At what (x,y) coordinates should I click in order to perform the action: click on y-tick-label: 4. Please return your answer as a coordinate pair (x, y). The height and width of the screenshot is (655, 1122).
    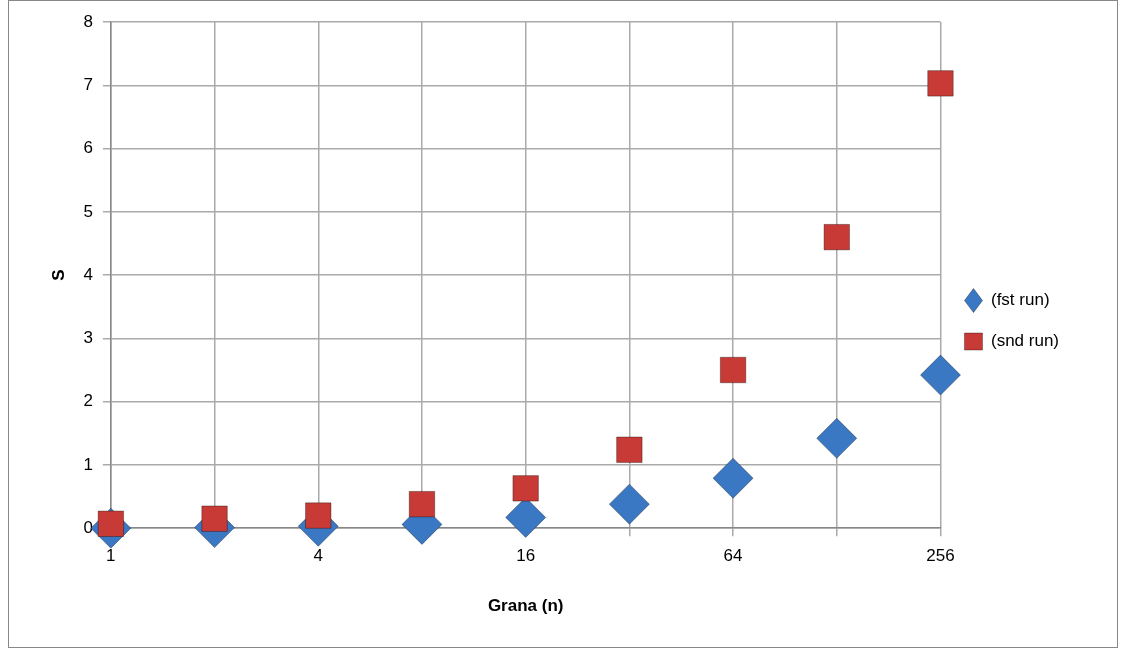
    Looking at the image, I should click on (88, 274).